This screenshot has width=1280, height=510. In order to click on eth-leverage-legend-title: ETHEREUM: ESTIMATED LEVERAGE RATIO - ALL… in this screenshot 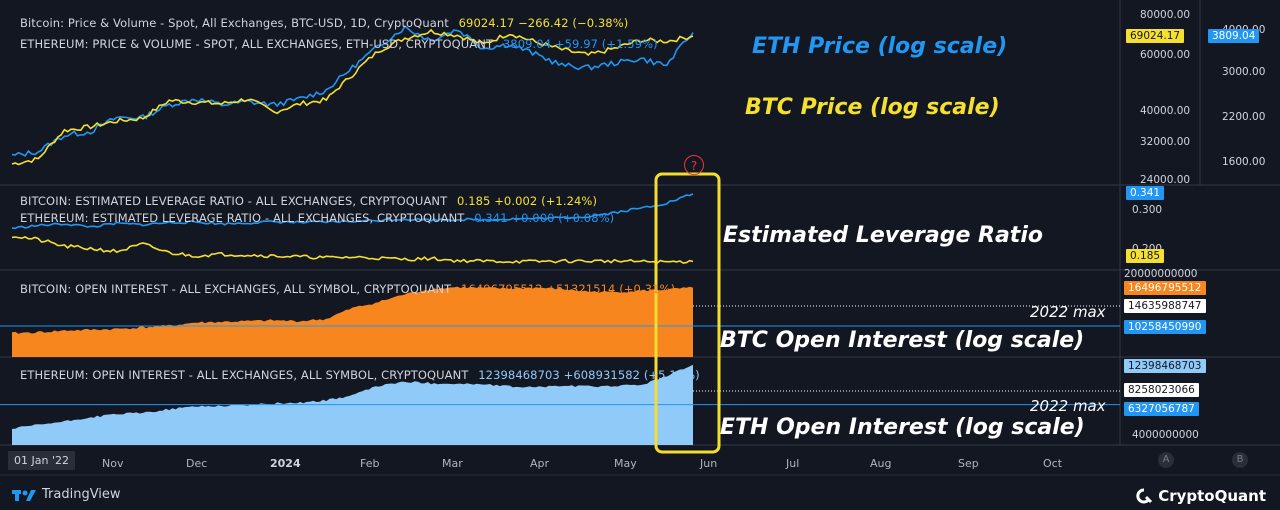, I will do `click(242, 218)`.